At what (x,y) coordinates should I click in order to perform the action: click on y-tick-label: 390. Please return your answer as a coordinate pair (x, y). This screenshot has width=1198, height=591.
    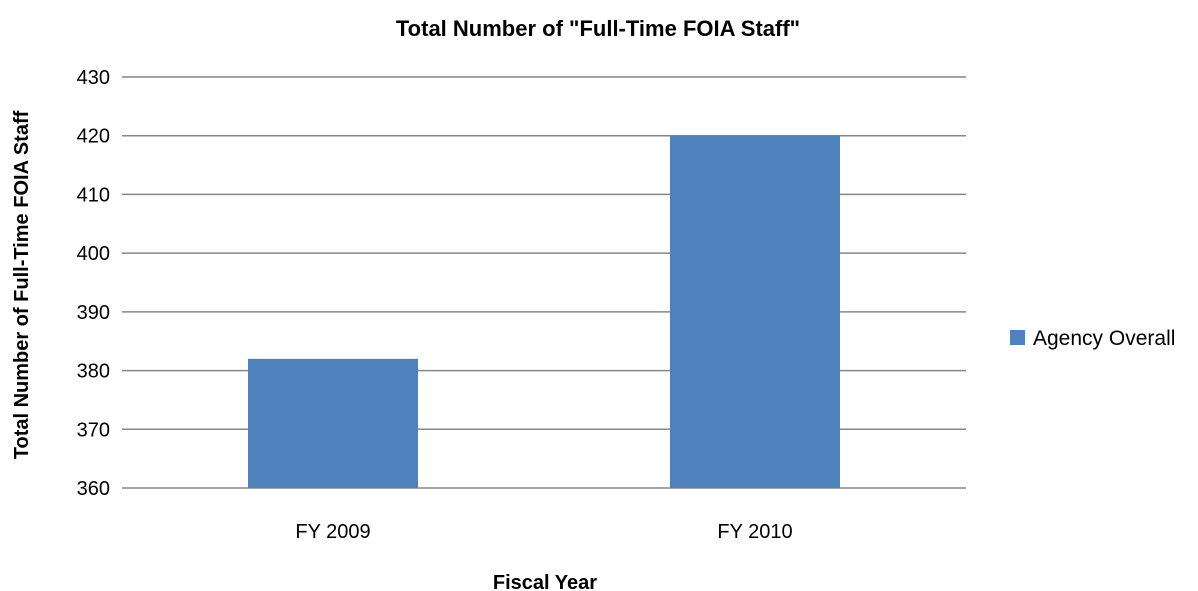
    Looking at the image, I should click on (93, 313).